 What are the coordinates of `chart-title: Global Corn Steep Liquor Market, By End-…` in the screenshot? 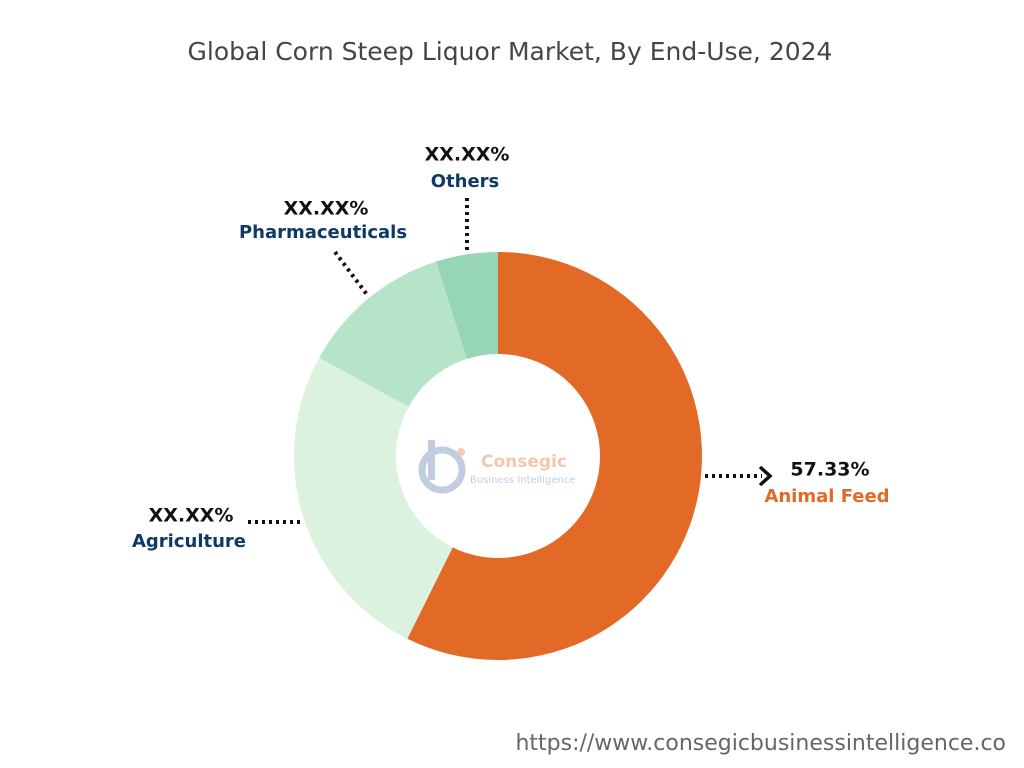 It's located at (510, 51).